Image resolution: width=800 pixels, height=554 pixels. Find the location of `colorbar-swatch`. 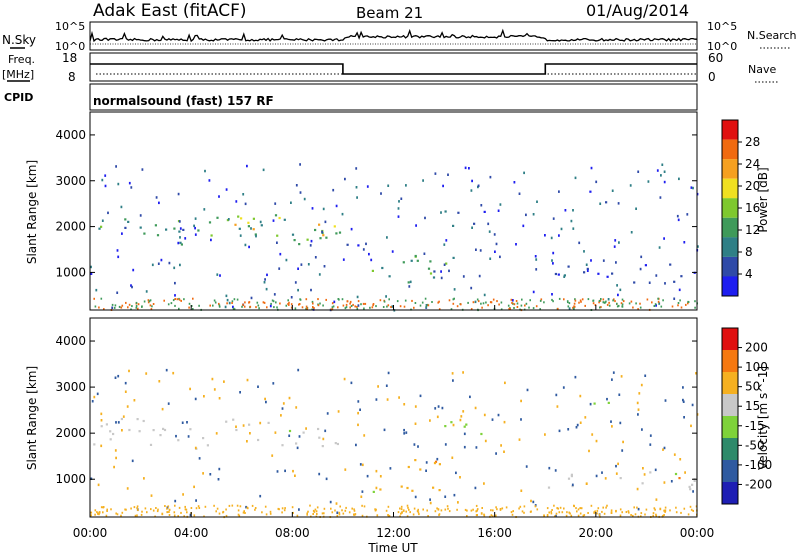

colorbar-swatch is located at coordinates (730, 130).